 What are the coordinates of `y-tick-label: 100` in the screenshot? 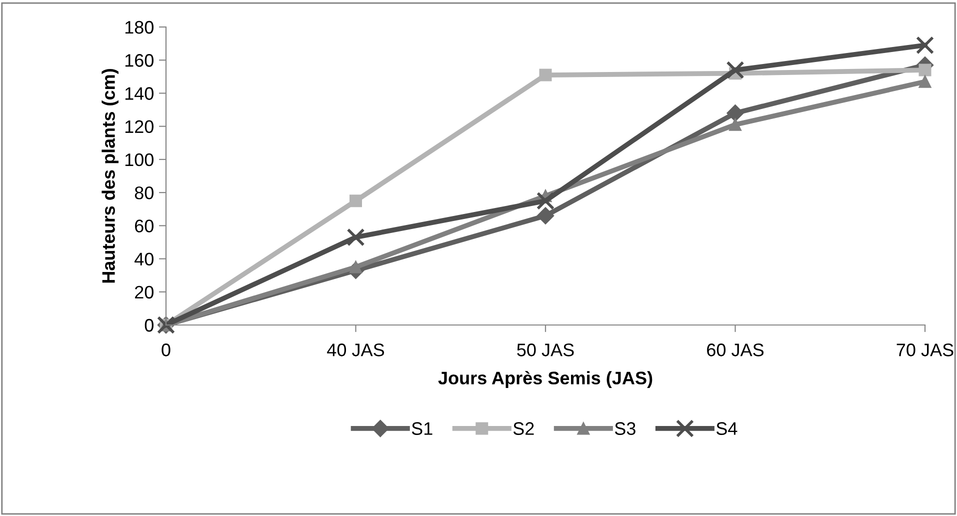 It's located at (139, 159).